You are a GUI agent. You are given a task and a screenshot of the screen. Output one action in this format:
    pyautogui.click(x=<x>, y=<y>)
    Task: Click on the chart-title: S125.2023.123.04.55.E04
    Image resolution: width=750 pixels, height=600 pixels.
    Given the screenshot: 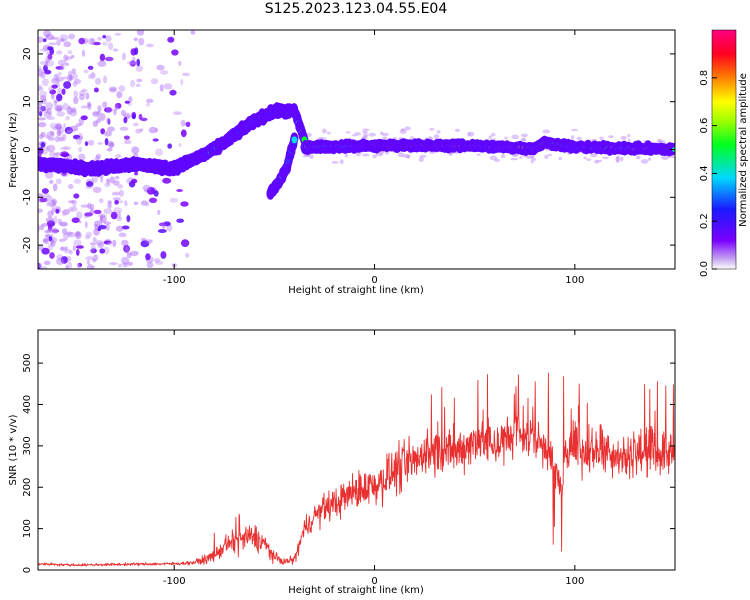 What is the action you would take?
    pyautogui.click(x=356, y=9)
    